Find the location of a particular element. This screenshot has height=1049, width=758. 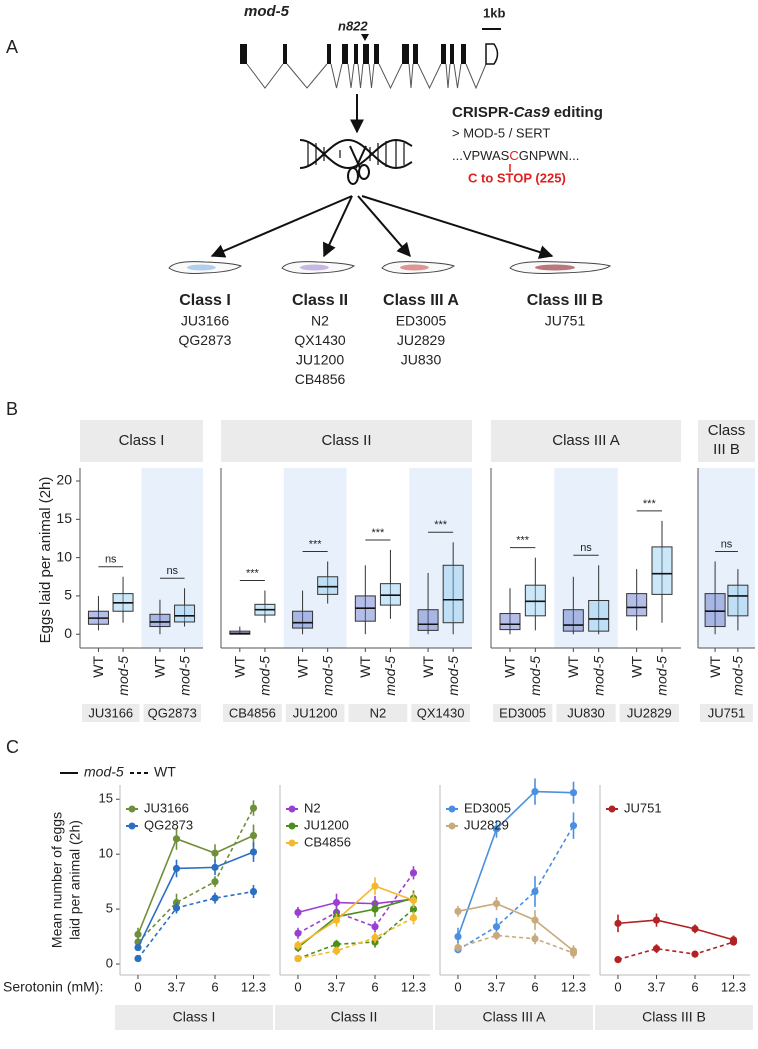

strain-name: QG2873 is located at coordinates (205, 340).